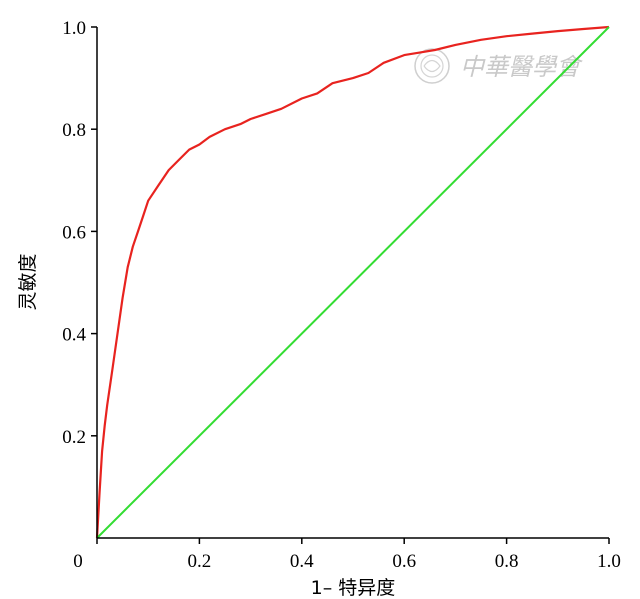 The width and height of the screenshot is (640, 599). What do you see at coordinates (302, 561) in the screenshot?
I see `x-tick-label: 0.4` at bounding box center [302, 561].